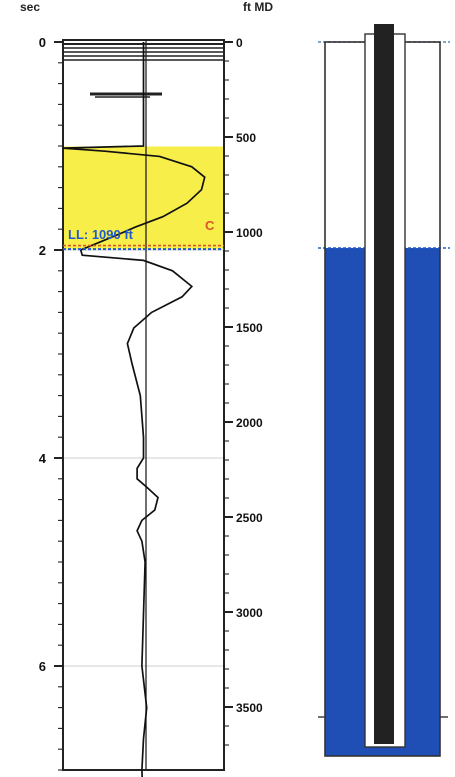 The height and width of the screenshot is (777, 455). What do you see at coordinates (42, 250) in the screenshot?
I see `left-tick-label: 2` at bounding box center [42, 250].